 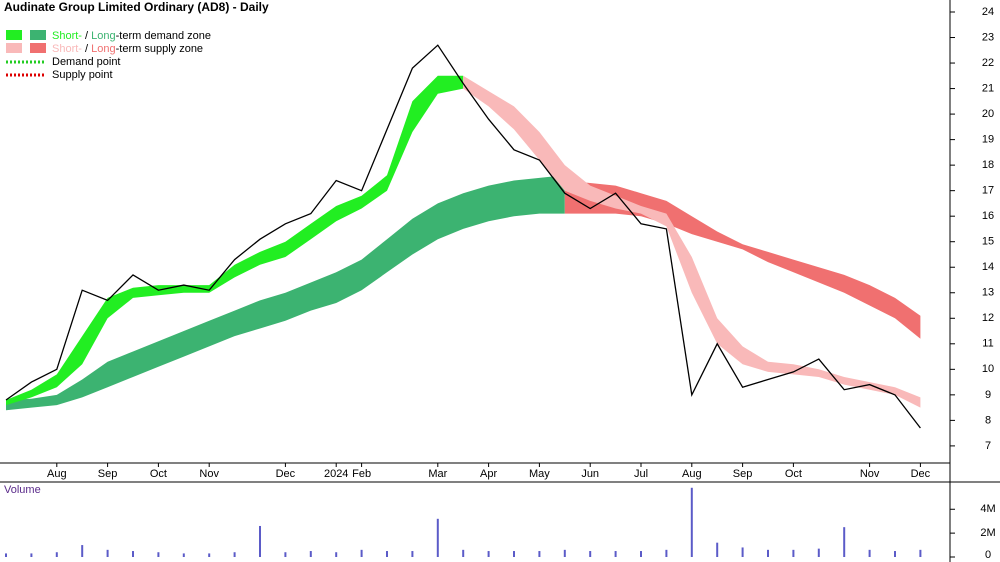 I want to click on y-tick-label: 16, so click(x=988, y=216).